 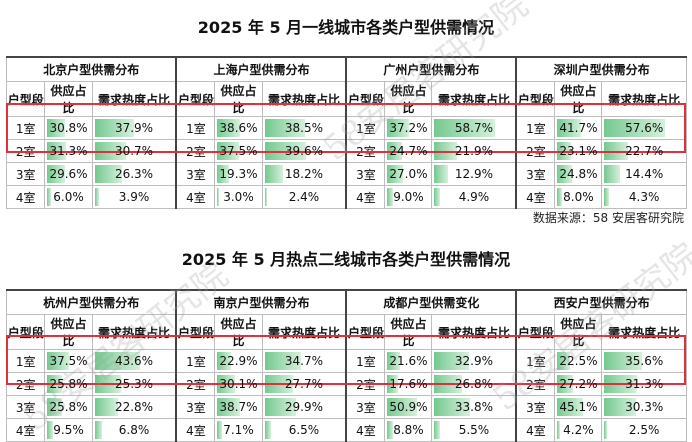 I want to click on city-header: 北京户型供需分布, so click(x=91, y=69).